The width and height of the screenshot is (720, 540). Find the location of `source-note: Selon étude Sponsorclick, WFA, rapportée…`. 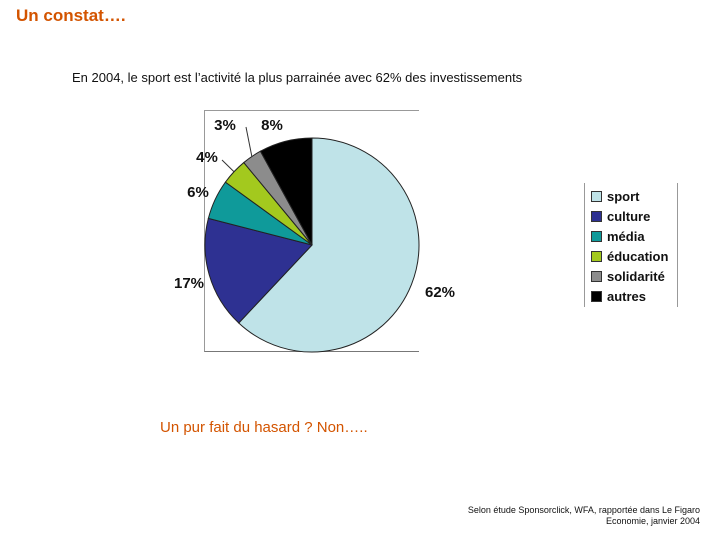

source-note: Selon étude Sponsorclick, WFA, rapportée… is located at coordinates (550, 516).